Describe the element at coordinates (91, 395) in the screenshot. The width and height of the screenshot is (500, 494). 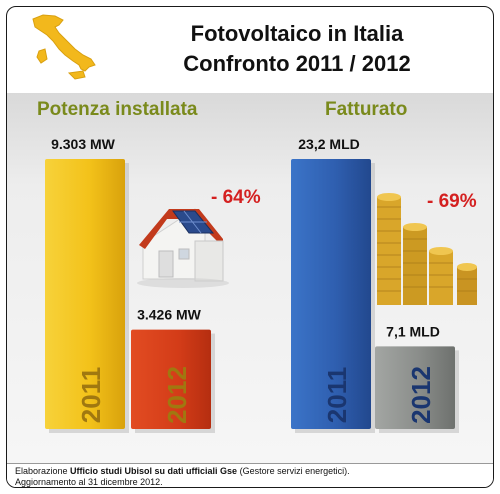
I see `category-label-potenza-2011: 2011` at that location.